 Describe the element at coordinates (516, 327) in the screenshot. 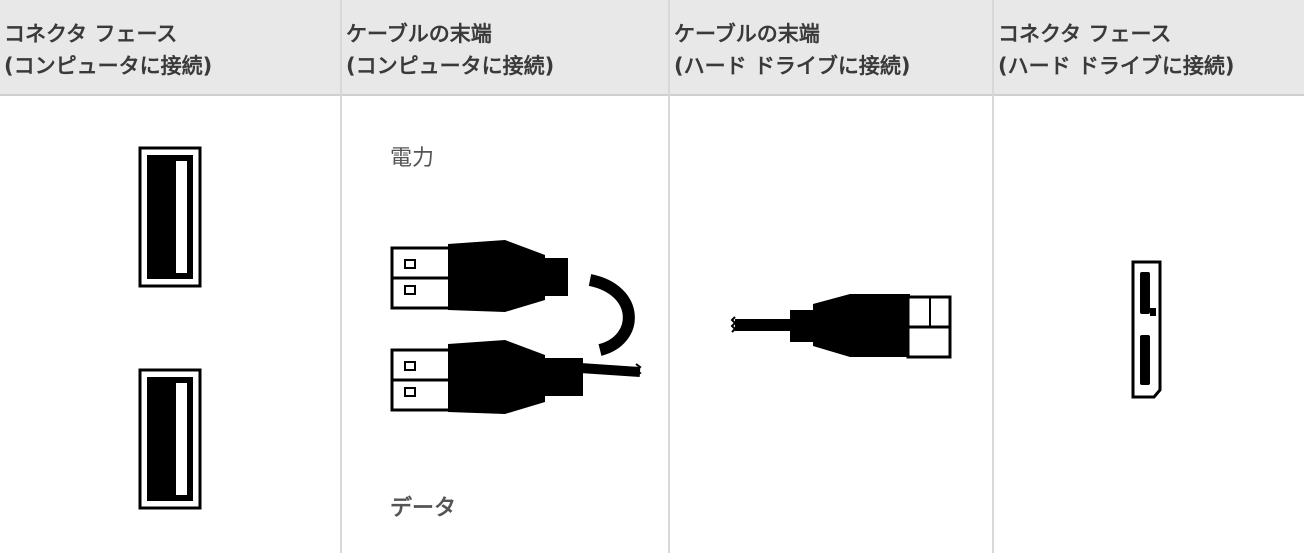

I see `usb-y-cable` at that location.